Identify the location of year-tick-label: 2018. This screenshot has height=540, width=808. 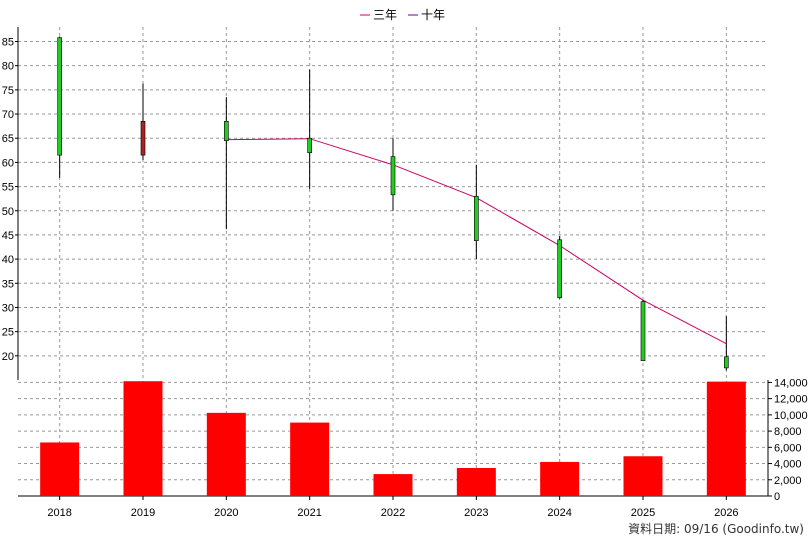
(59, 513).